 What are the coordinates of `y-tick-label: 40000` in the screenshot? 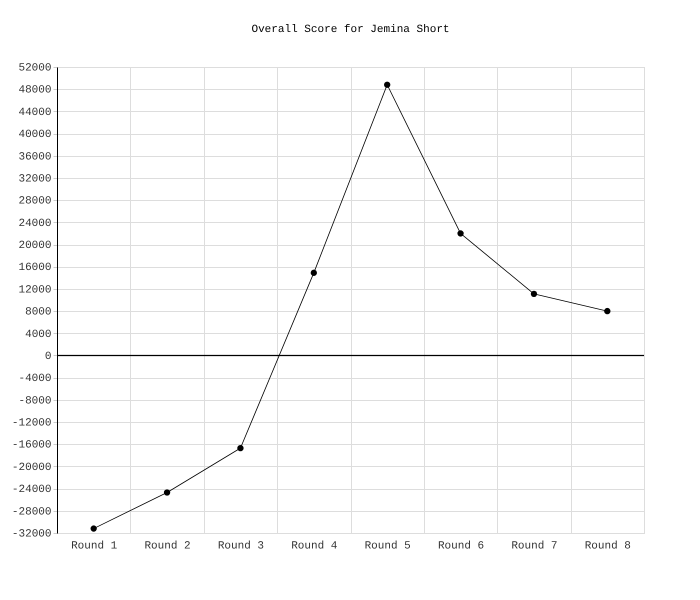 It's located at (35, 135).